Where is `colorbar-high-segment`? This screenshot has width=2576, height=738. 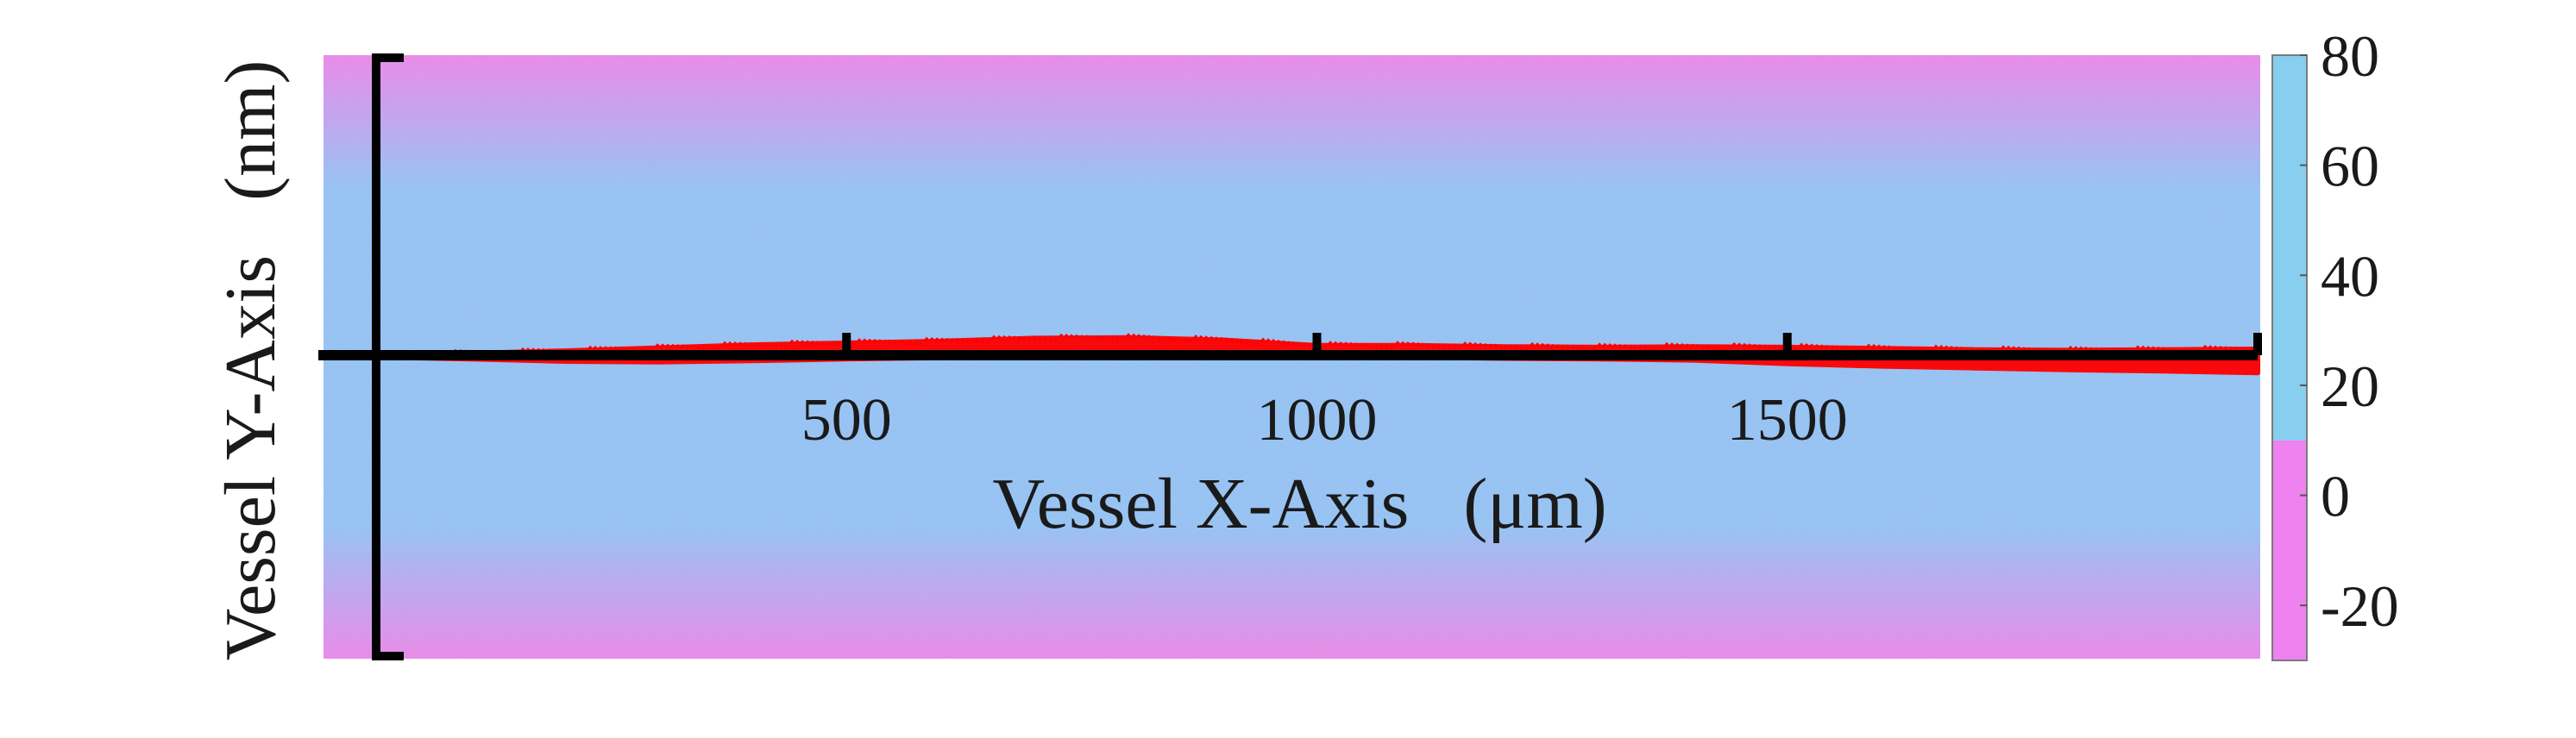
colorbar-high-segment is located at coordinates (2289, 248).